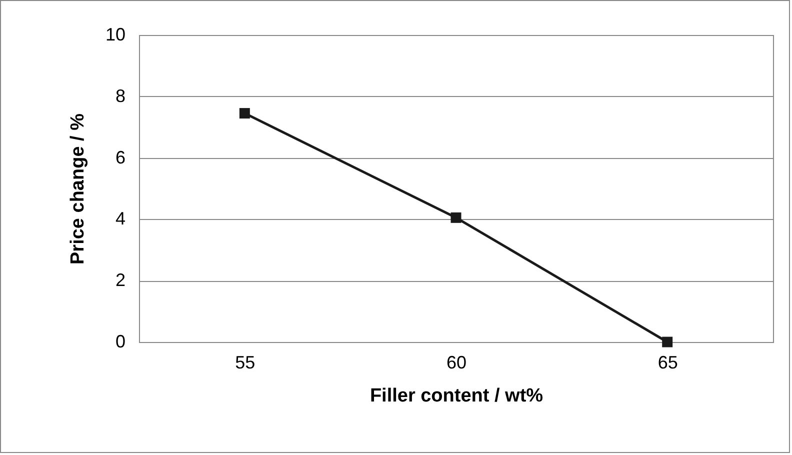 This screenshot has height=455, width=792. What do you see at coordinates (456, 362) in the screenshot?
I see `x-tick-label: 60` at bounding box center [456, 362].